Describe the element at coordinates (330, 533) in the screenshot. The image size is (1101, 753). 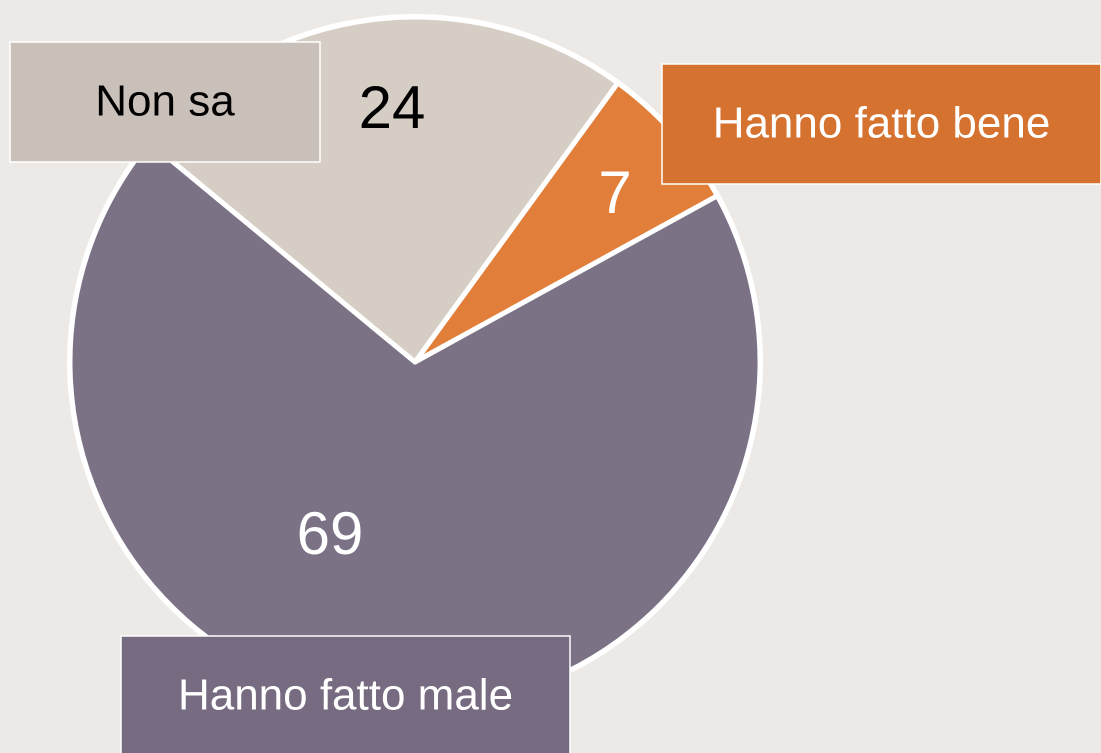
I see `data-label: 69` at that location.